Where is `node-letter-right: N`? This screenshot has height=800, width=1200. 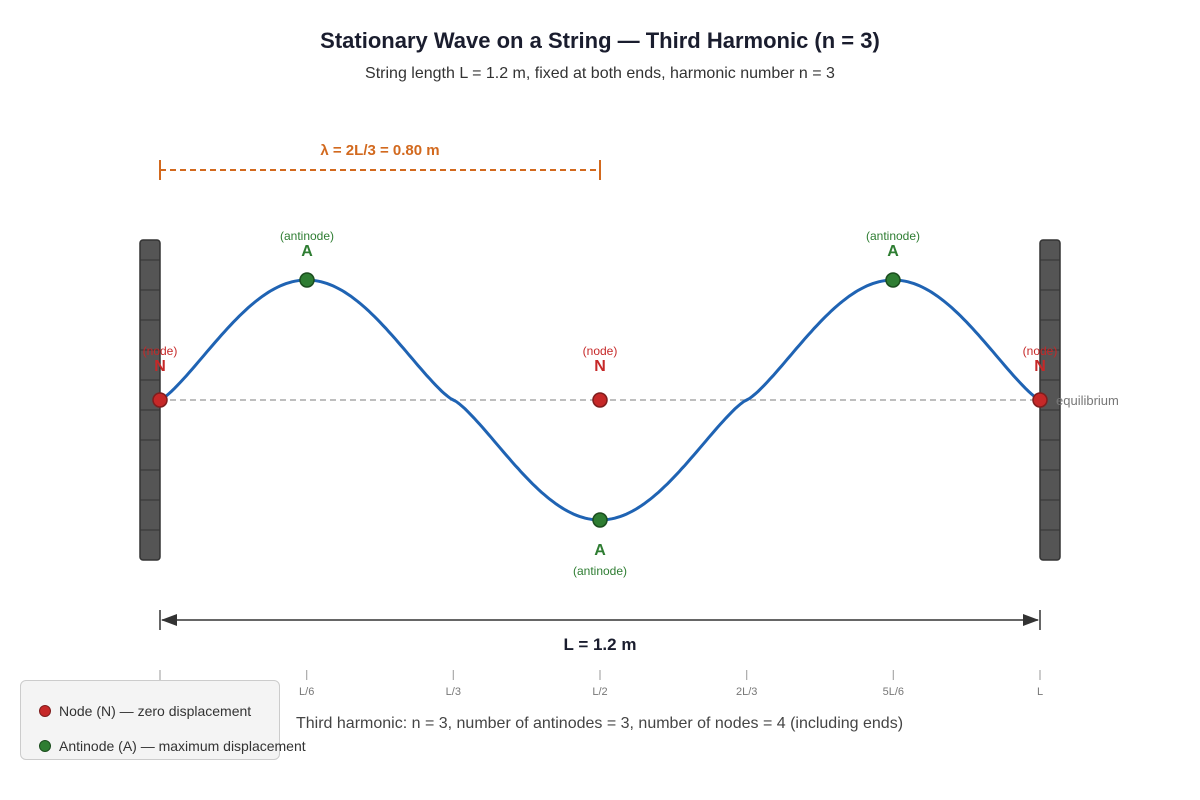
node-letter-right: N is located at coordinates (1040, 366).